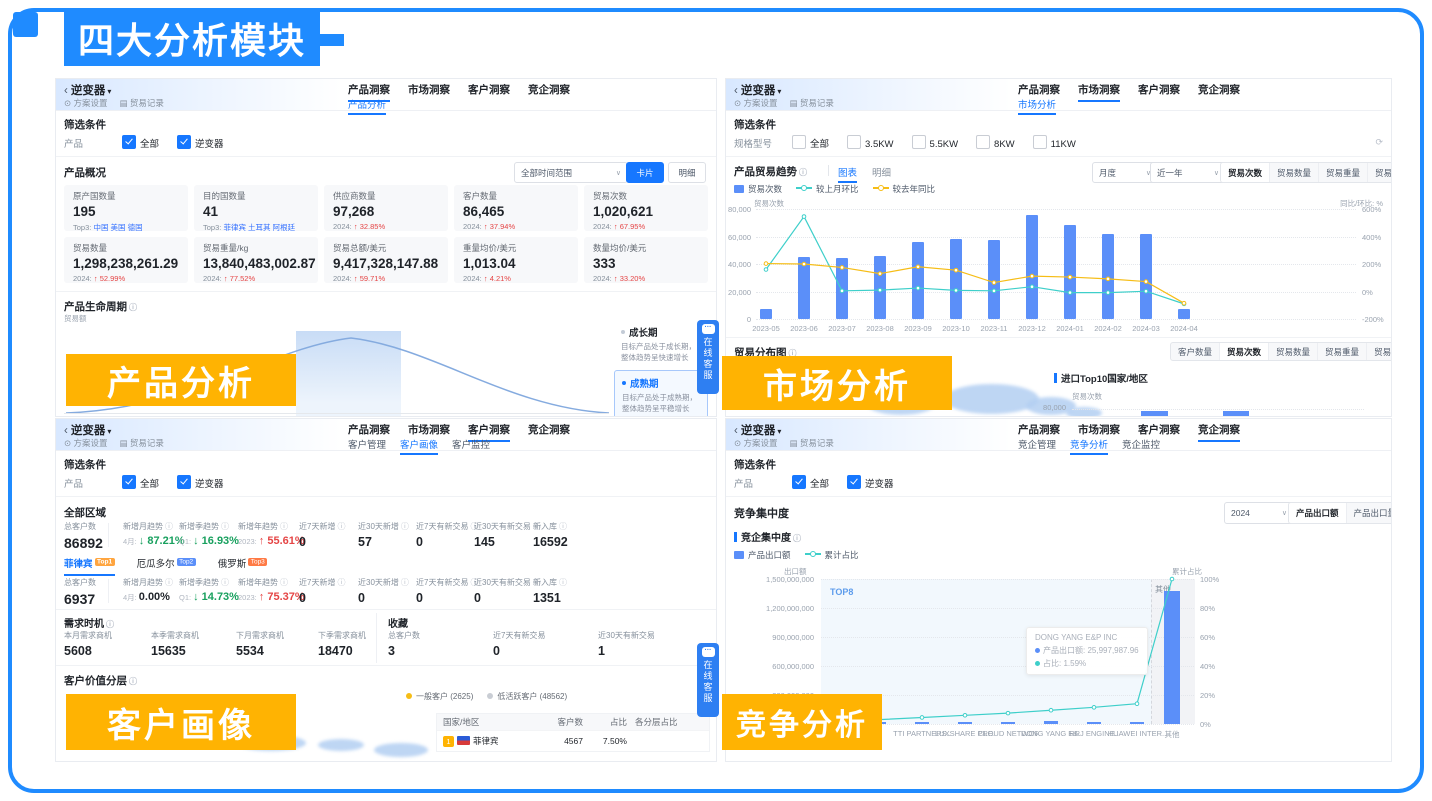 The image size is (1432, 801). I want to click on metric-export-volume: 产品出口量, so click(1372, 513).